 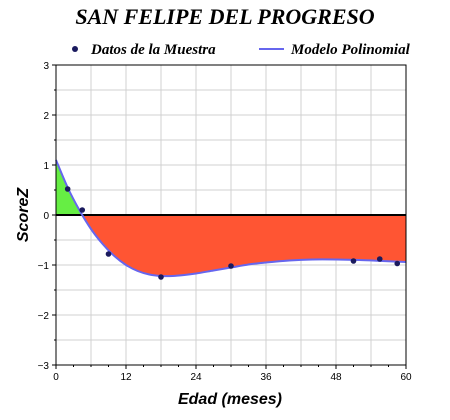 I want to click on y-axis-title: ScoreZ, so click(x=23, y=214).